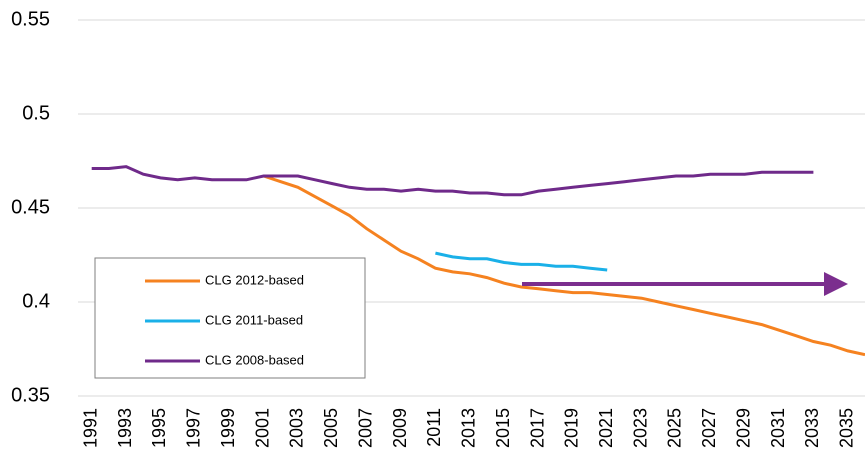  What do you see at coordinates (400, 428) in the screenshot?
I see `x-tick-label: 2009` at bounding box center [400, 428].